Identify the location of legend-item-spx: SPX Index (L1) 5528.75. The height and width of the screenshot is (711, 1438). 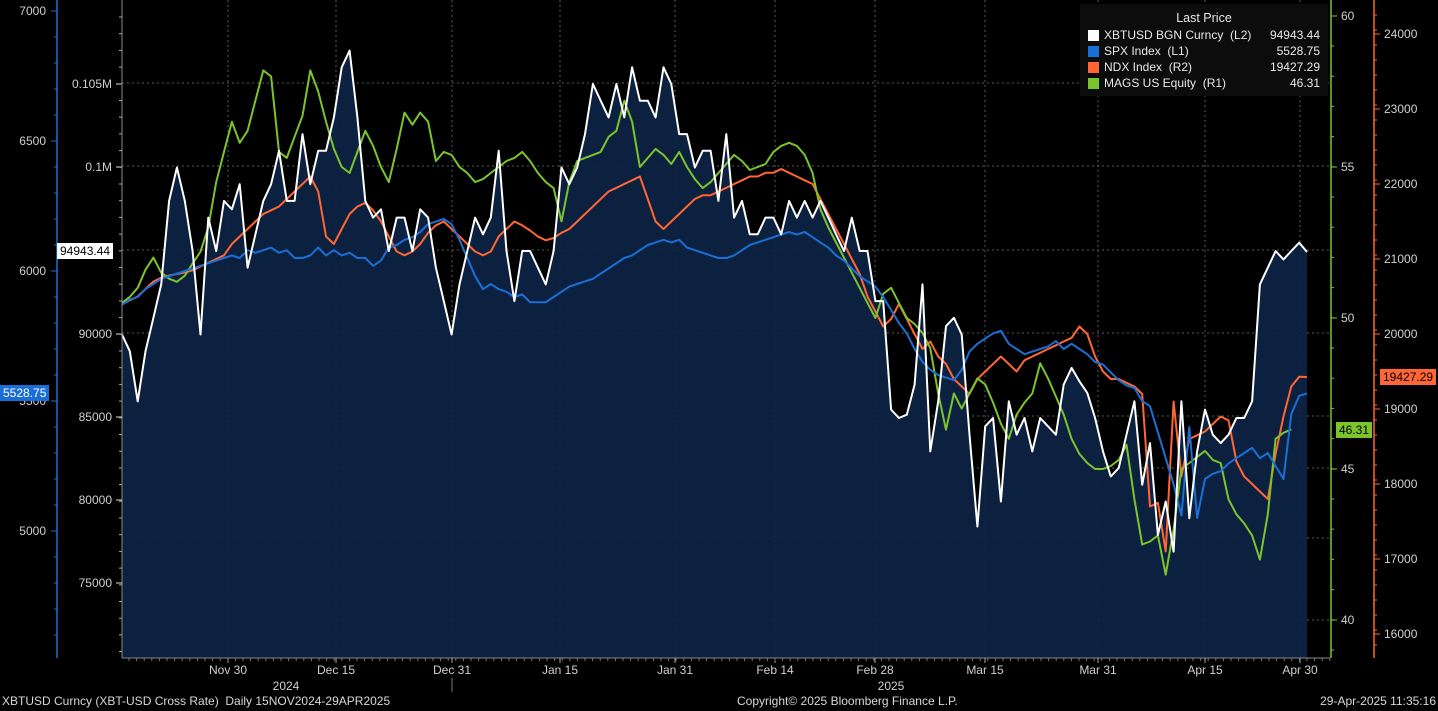
(1204, 52).